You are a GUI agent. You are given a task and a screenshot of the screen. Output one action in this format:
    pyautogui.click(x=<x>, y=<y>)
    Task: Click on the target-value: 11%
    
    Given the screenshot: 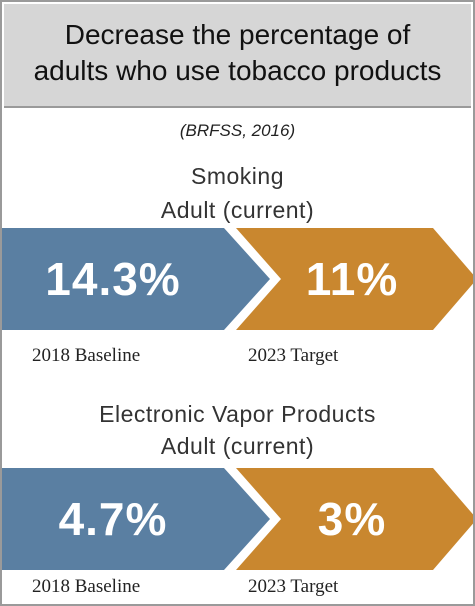 What is the action you would take?
    pyautogui.click(x=352, y=279)
    